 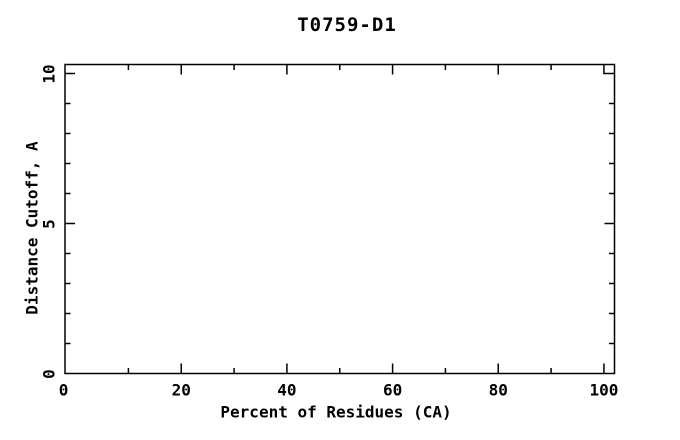 What do you see at coordinates (49, 373) in the screenshot?
I see `y-tick-label: 0` at bounding box center [49, 373].